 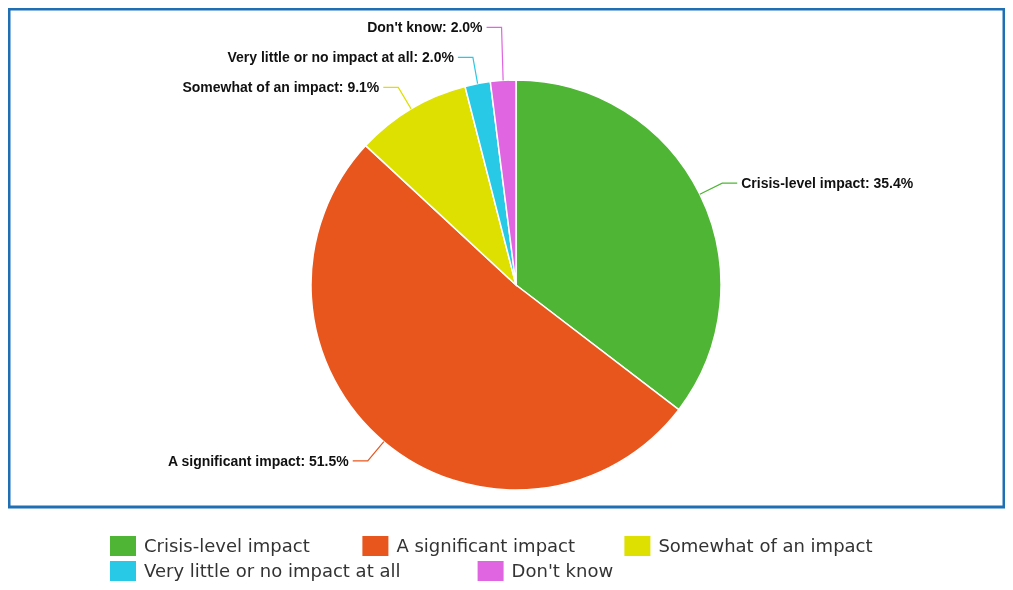 I want to click on data-label: Don't know: 2.0%, so click(x=425, y=27).